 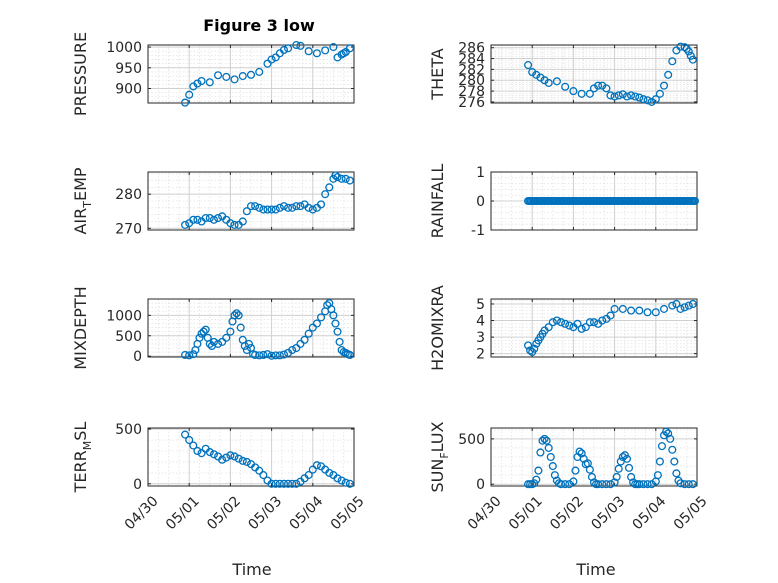 I want to click on x-tick-label: 05/02, so click(x=567, y=513).